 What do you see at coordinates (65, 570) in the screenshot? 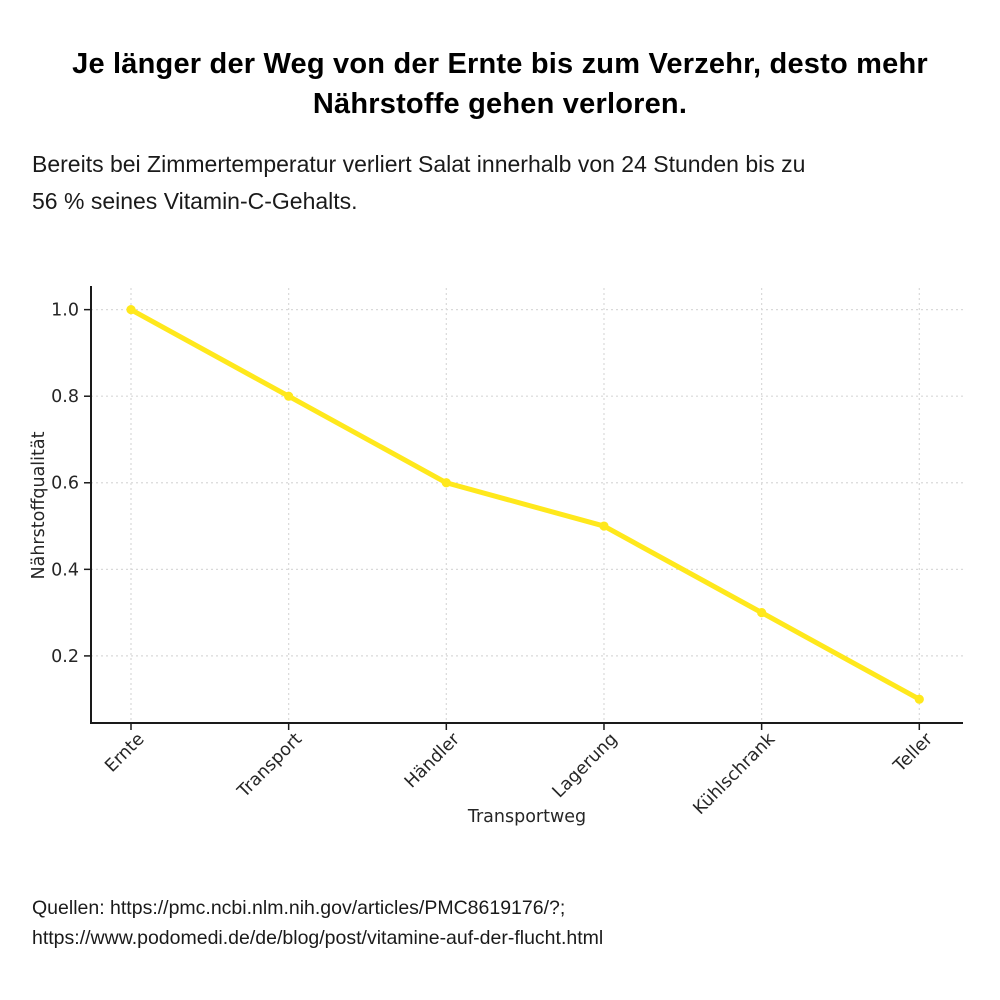
I see `y-tick-label: 0.4` at bounding box center [65, 570].